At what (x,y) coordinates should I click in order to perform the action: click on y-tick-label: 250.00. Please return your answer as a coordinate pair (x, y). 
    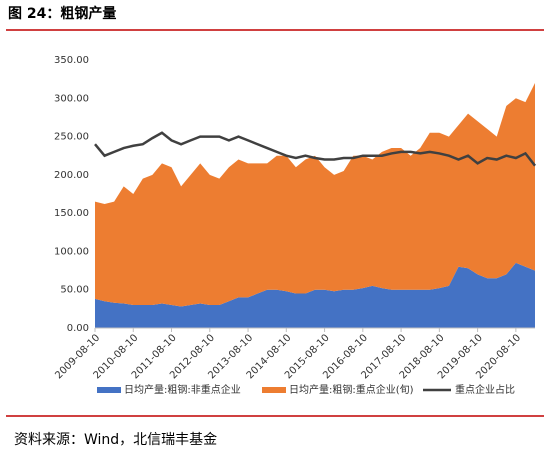
    Looking at the image, I should click on (71, 137).